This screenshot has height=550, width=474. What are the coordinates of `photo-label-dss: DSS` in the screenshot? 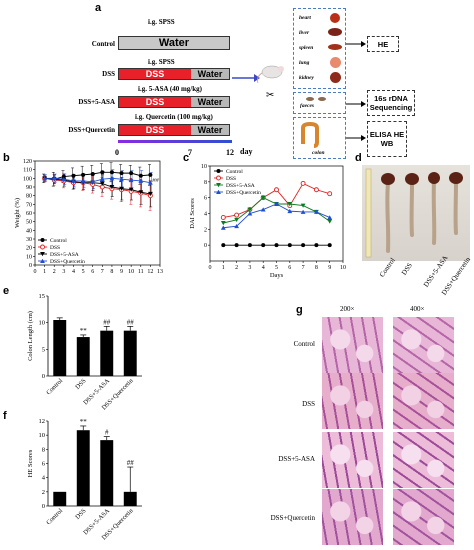 It's located at (407, 269).